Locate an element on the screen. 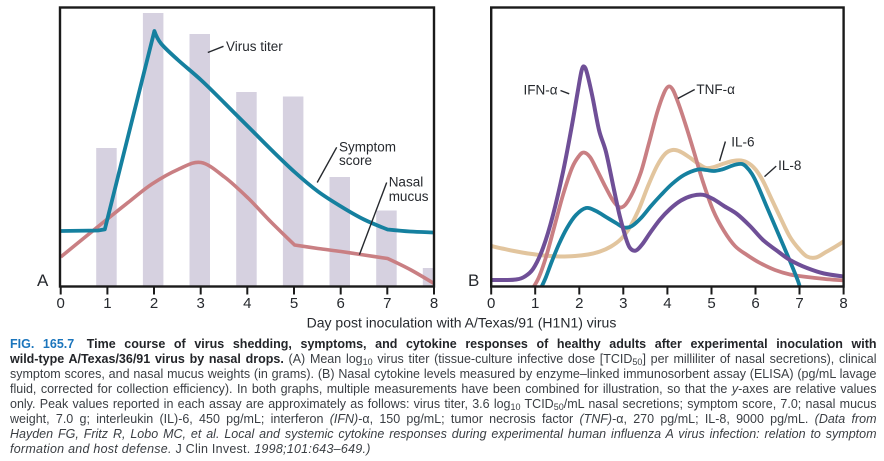  svg-text: TNF-α is located at coordinates (715, 89).